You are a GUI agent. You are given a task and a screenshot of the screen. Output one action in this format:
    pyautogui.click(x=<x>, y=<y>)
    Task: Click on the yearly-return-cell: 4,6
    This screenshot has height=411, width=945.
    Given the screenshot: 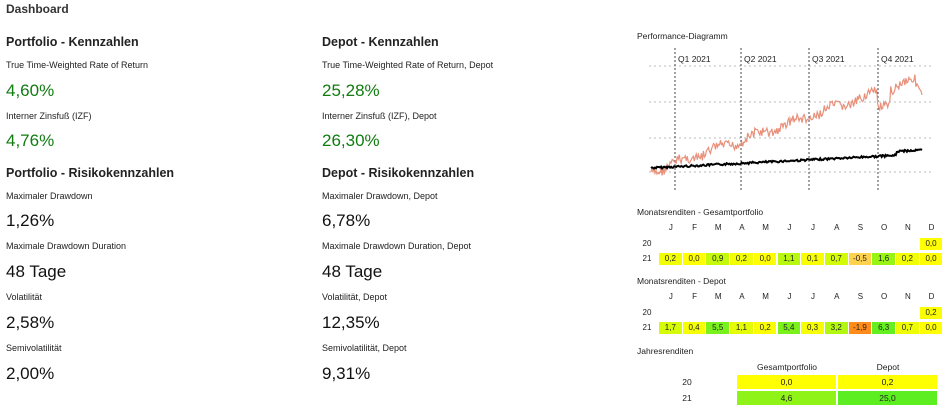 What is the action you would take?
    pyautogui.click(x=786, y=398)
    